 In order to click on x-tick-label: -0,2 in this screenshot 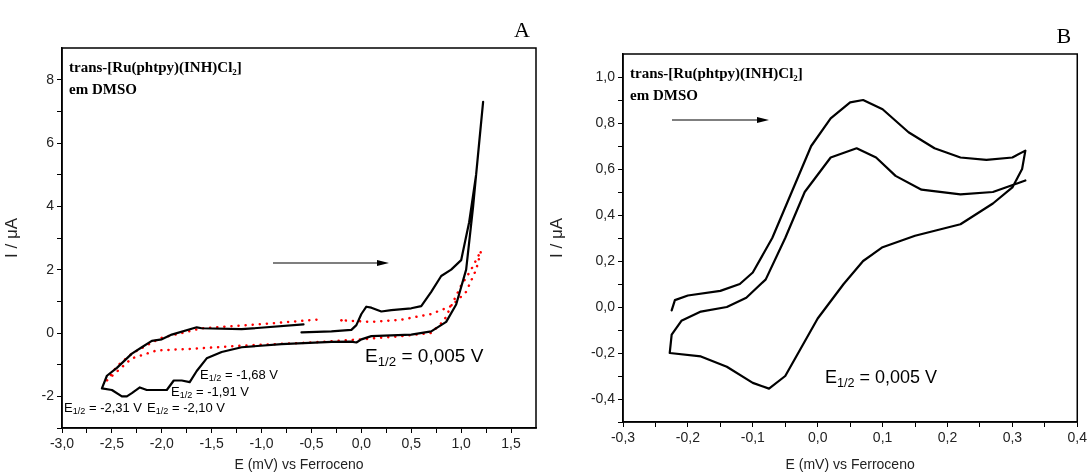, I will do `click(688, 437)`.